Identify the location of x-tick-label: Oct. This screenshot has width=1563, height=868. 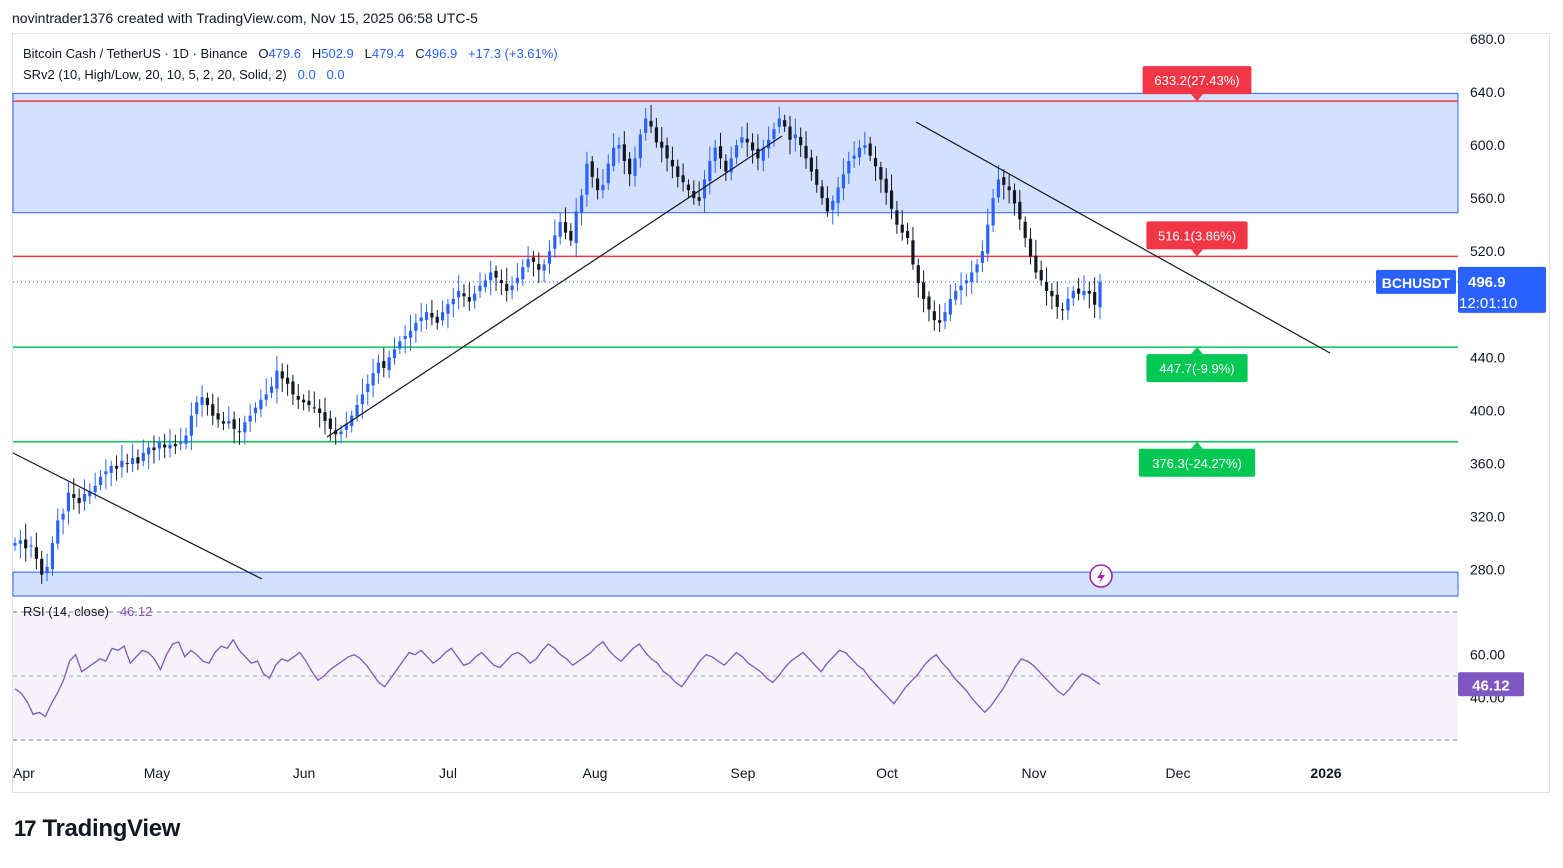
(887, 773).